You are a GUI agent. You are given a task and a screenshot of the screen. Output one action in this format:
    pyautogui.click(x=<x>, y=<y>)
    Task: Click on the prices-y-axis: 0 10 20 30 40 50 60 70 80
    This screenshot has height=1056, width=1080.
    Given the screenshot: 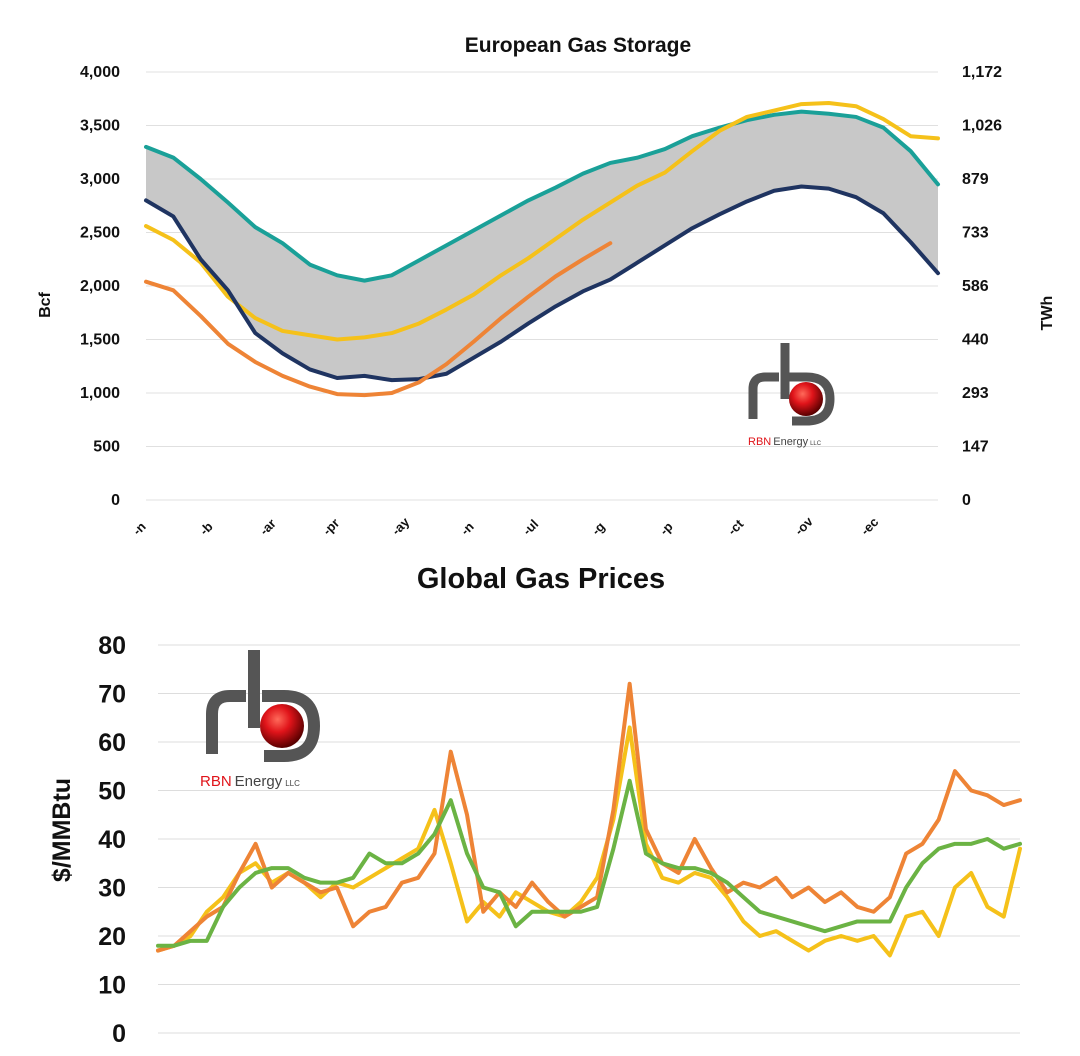 What is the action you would take?
    pyautogui.click(x=112, y=840)
    